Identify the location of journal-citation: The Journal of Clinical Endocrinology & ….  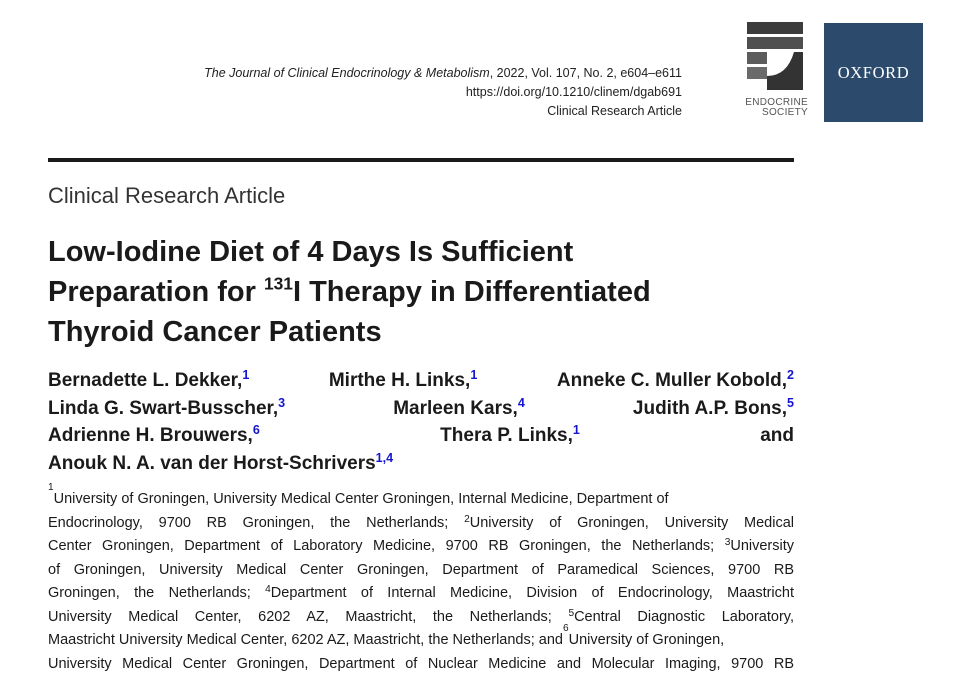
(402, 73).